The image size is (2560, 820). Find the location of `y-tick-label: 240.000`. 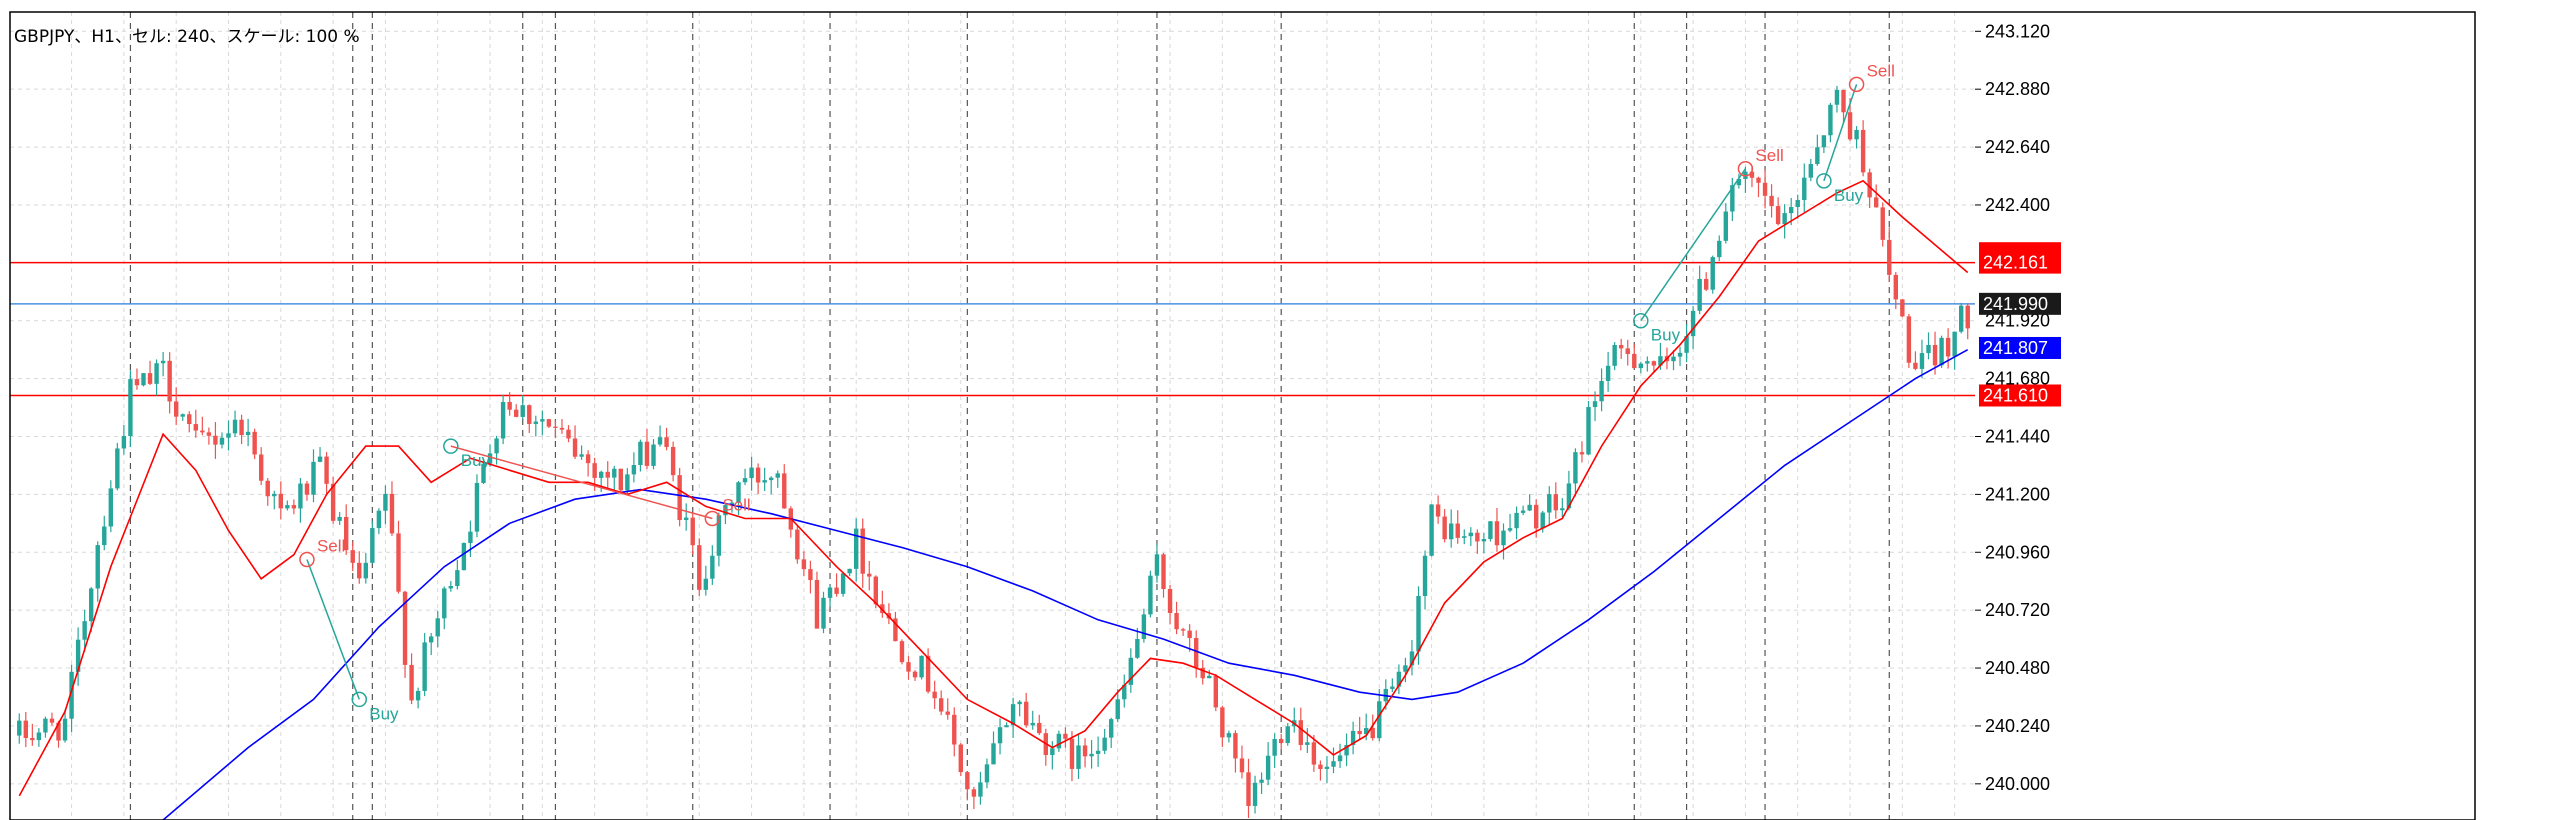

y-tick-label: 240.000 is located at coordinates (2017, 784).